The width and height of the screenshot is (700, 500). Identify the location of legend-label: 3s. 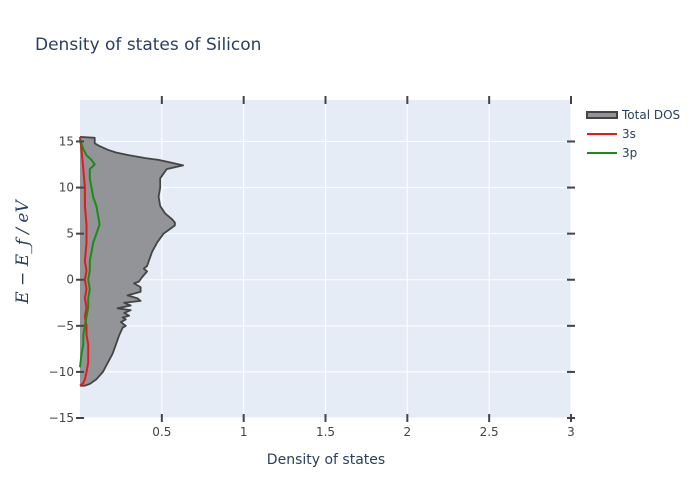
(629, 134).